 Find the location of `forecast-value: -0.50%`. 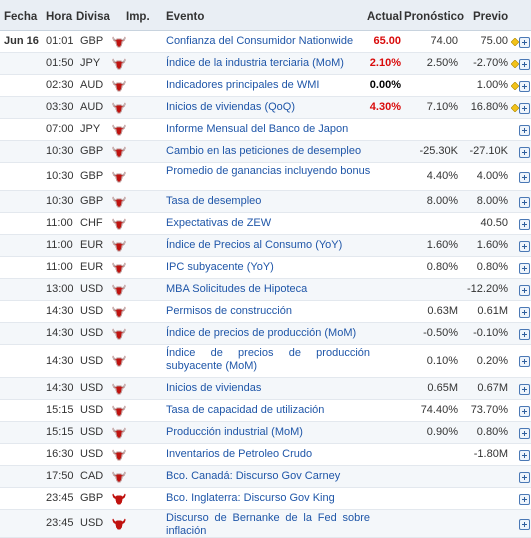

forecast-value: -0.50% is located at coordinates (440, 333).